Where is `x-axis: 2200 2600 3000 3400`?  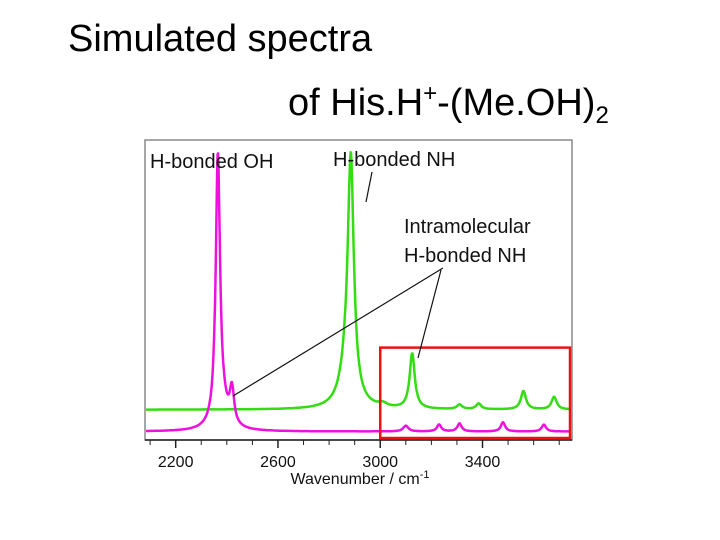 x-axis: 2200 2600 3000 3400 is located at coordinates (358, 455).